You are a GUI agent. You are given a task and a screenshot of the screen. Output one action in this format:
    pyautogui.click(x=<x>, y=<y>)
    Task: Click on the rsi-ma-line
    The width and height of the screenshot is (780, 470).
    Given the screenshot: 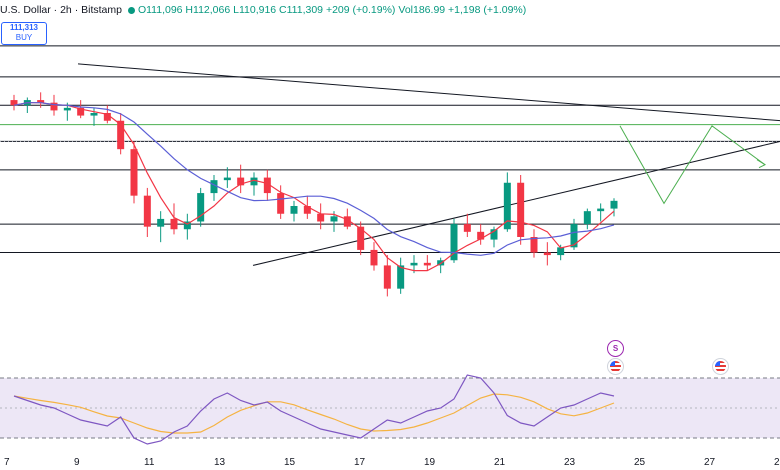 What is the action you would take?
    pyautogui.click(x=314, y=413)
    